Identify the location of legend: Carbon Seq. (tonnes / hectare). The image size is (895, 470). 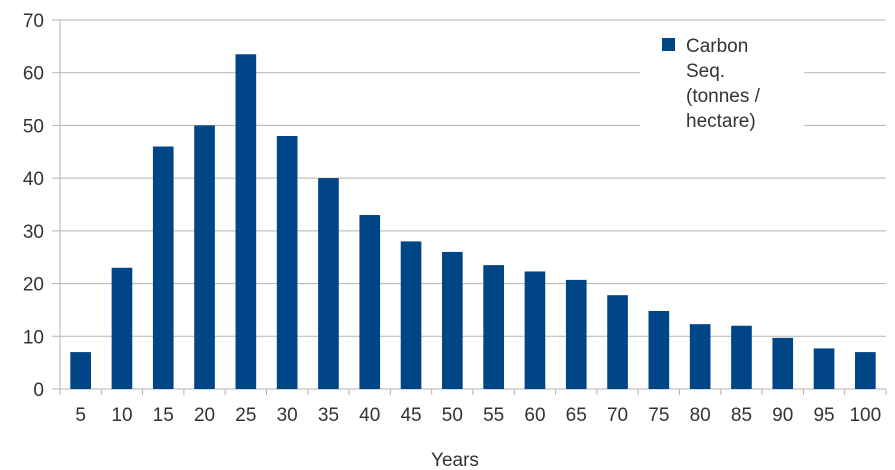
(722, 85).